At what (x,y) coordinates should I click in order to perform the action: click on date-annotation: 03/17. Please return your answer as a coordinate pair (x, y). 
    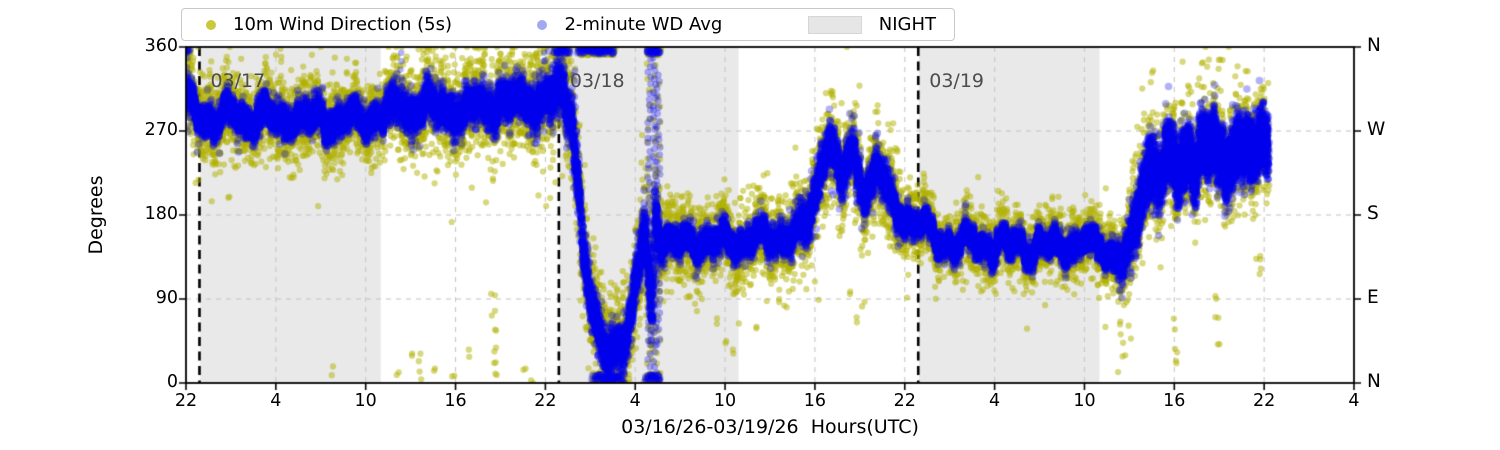
    Looking at the image, I should click on (238, 81).